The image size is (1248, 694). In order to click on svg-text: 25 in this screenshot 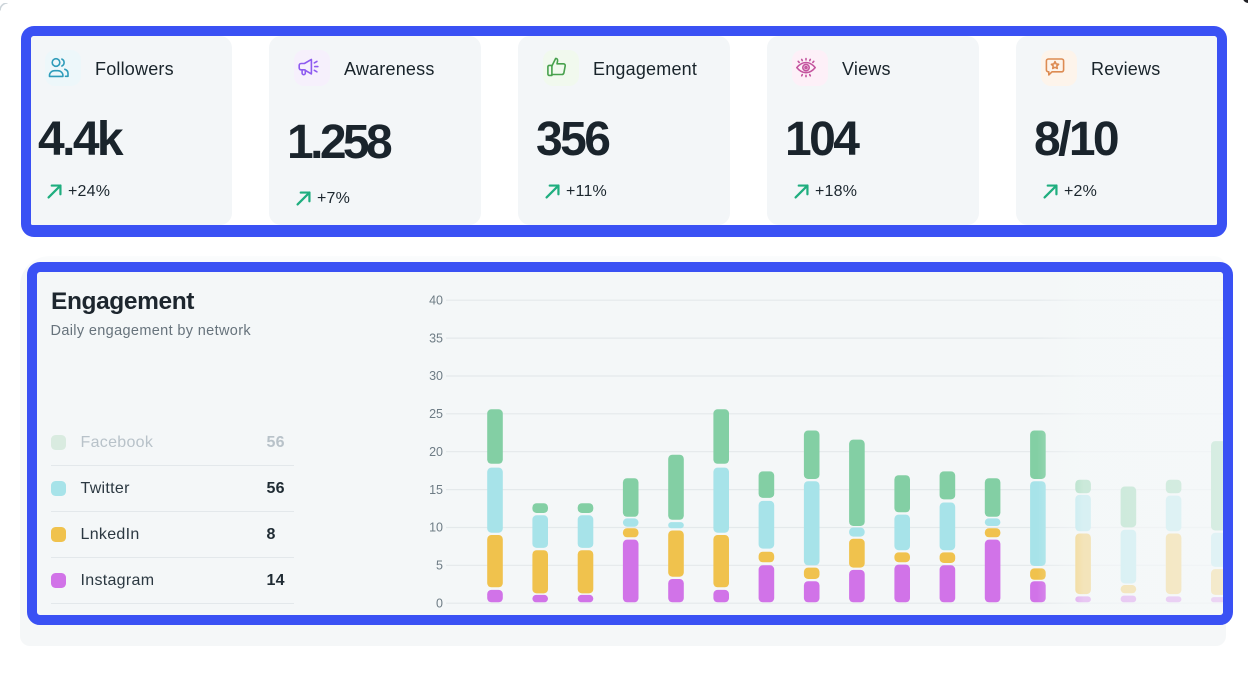, I will do `click(436, 414)`.